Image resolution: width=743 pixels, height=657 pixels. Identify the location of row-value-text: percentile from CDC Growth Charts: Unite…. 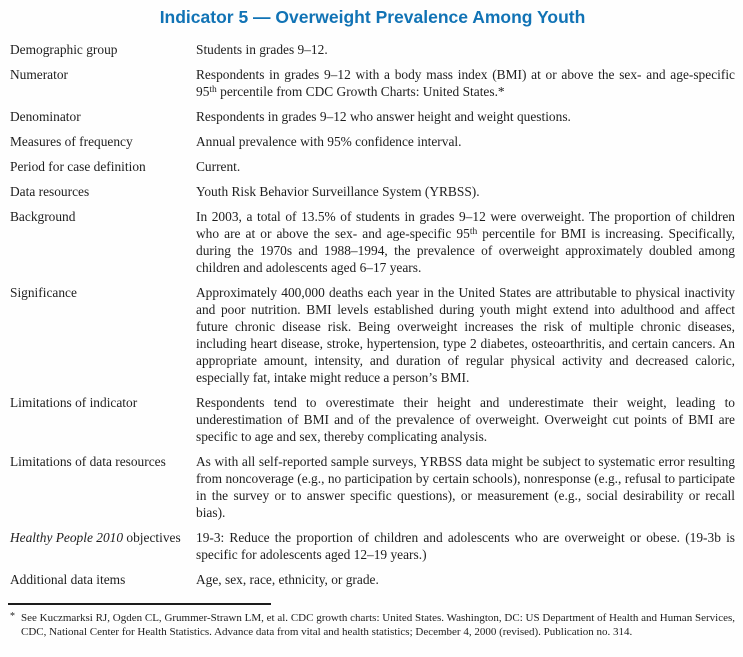
(360, 91).